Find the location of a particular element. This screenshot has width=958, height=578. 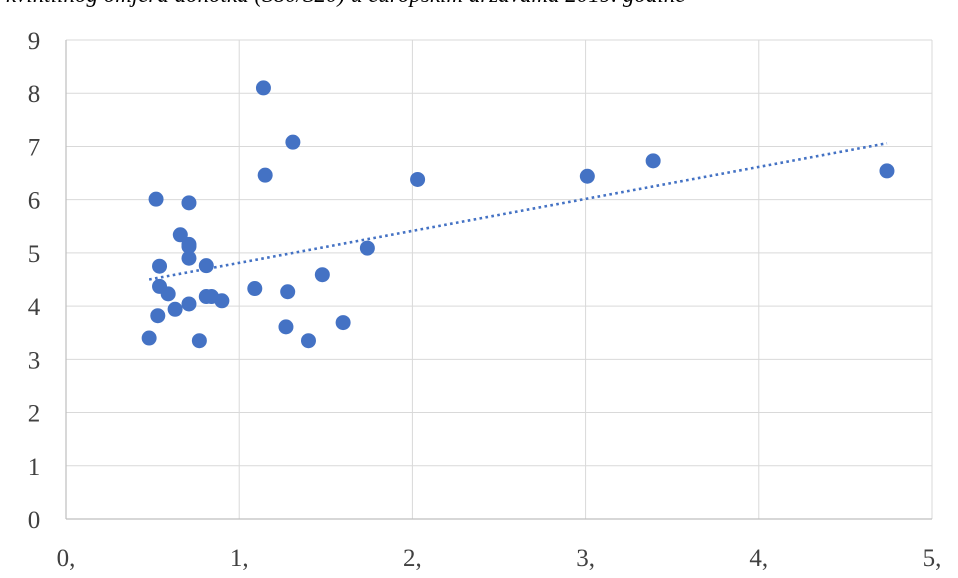

y-tick-label: 4 is located at coordinates (34, 307).